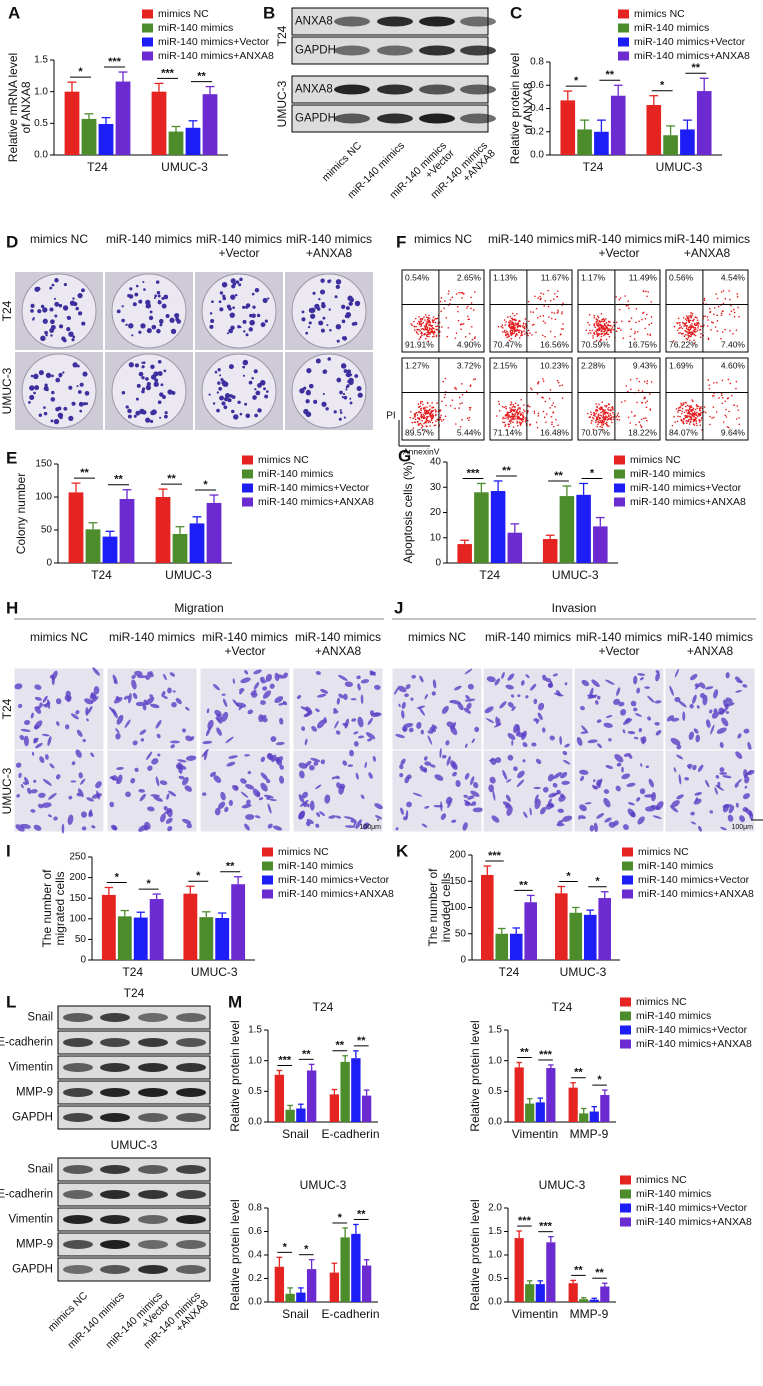 This screenshot has height=1386, width=763. I want to click on bar, so click(210, 124).